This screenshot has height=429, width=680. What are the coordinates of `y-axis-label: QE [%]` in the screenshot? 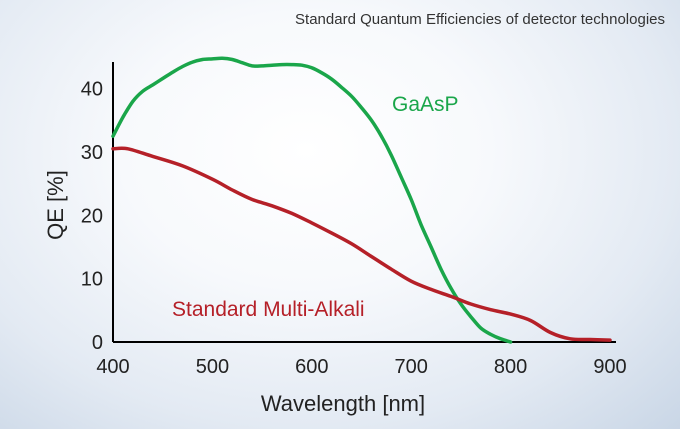 It's located at (55, 205).